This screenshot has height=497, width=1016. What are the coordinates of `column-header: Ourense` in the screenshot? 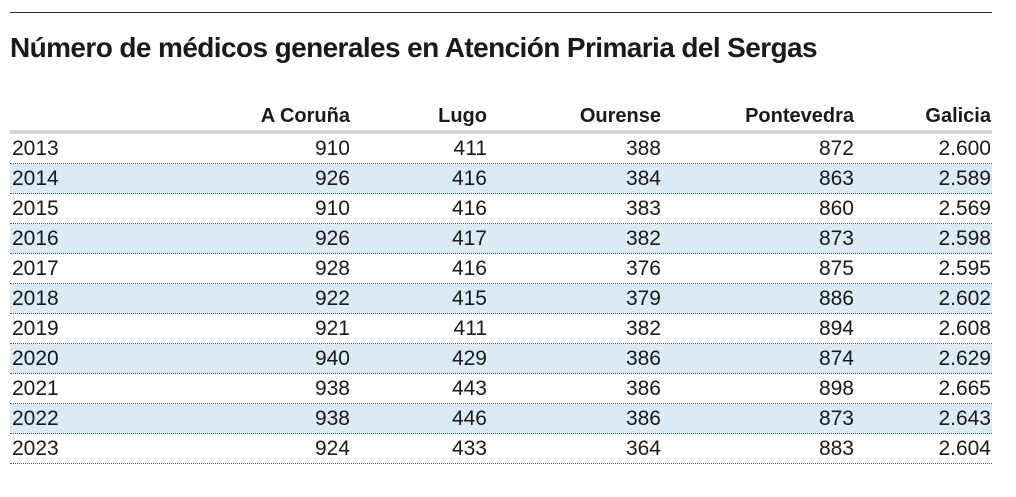 It's located at (620, 116).